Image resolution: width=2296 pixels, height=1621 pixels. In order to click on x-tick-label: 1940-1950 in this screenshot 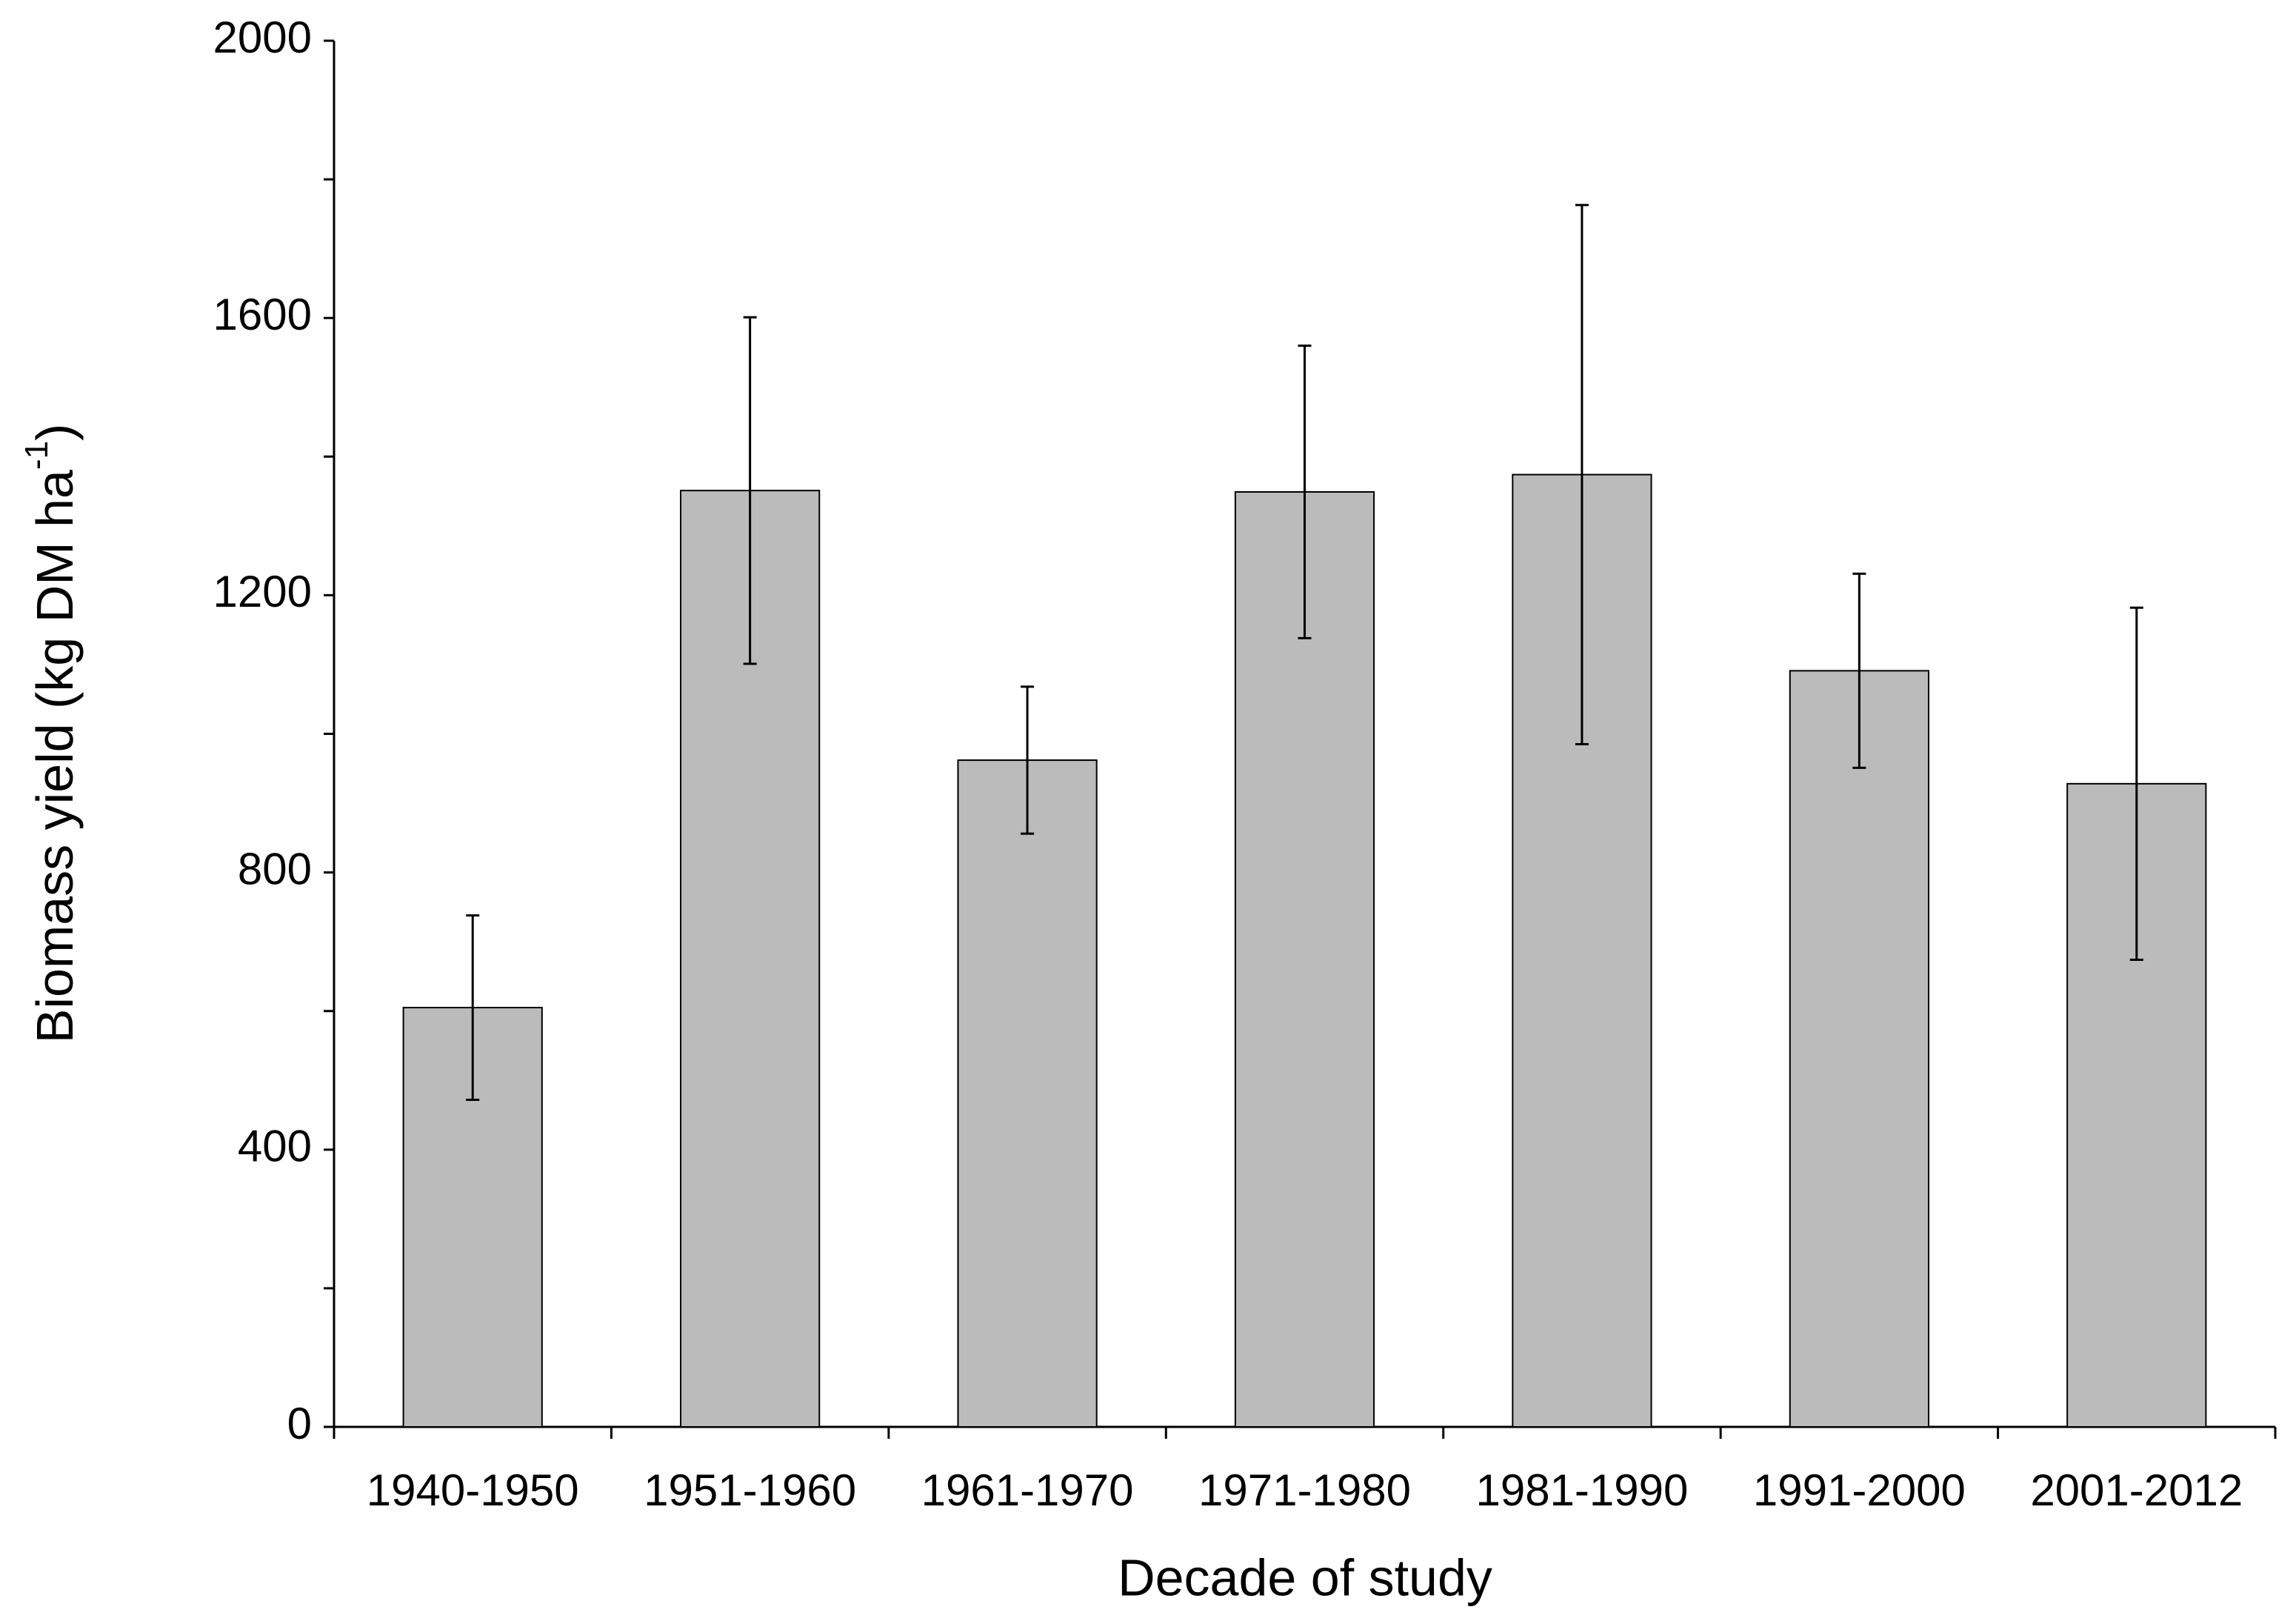, I will do `click(473, 1490)`.